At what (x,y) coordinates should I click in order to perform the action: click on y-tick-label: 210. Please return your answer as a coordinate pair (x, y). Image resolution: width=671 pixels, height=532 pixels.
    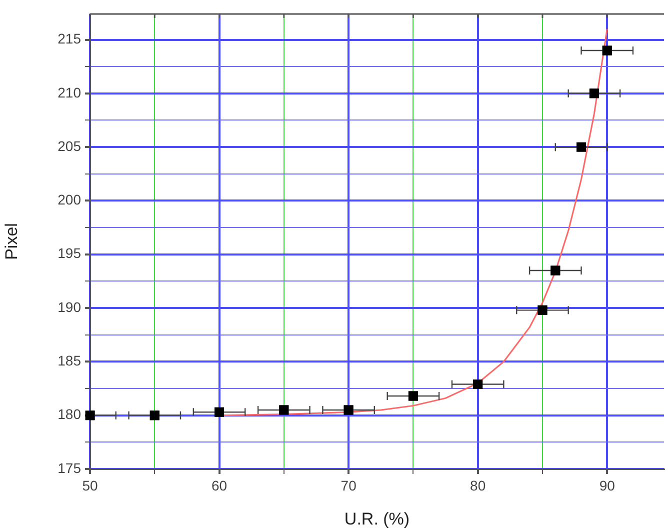
    Looking at the image, I should click on (70, 92).